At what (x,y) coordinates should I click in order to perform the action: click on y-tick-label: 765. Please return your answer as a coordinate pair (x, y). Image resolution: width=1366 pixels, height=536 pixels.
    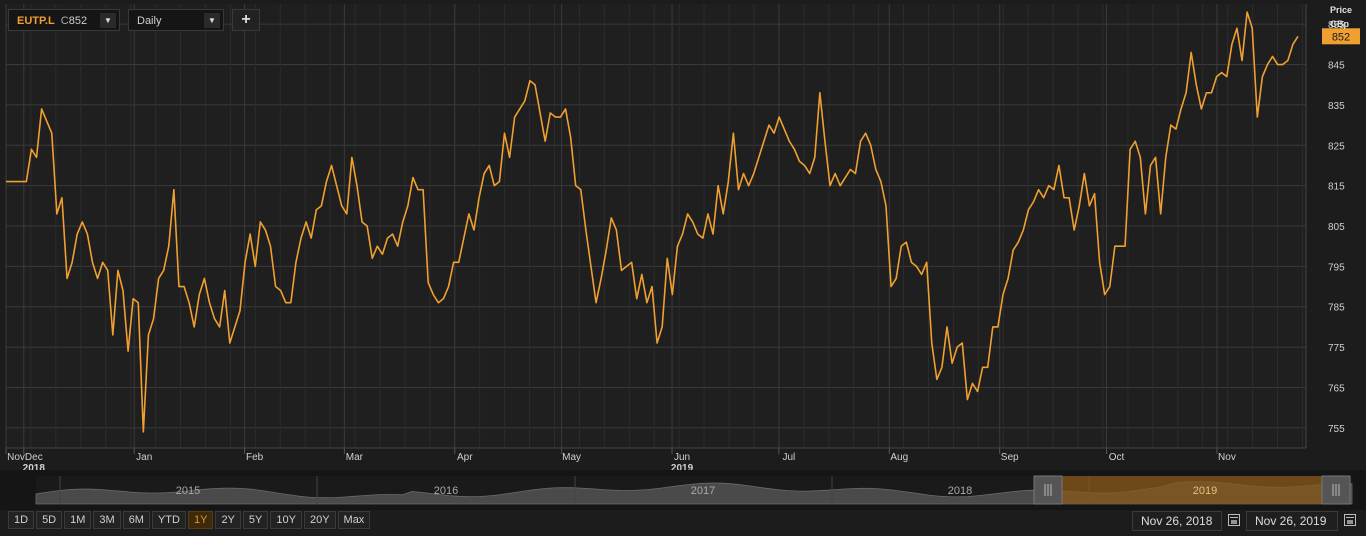
    Looking at the image, I should click on (1336, 388).